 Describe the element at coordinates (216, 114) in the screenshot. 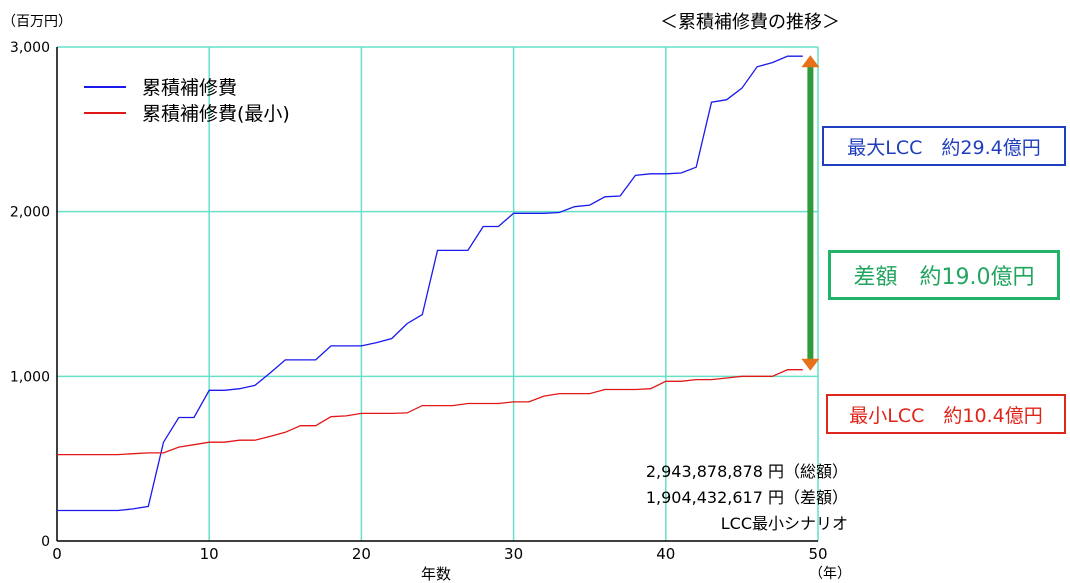

I see `legend-label-minimum: 累積補修費(最小)` at that location.